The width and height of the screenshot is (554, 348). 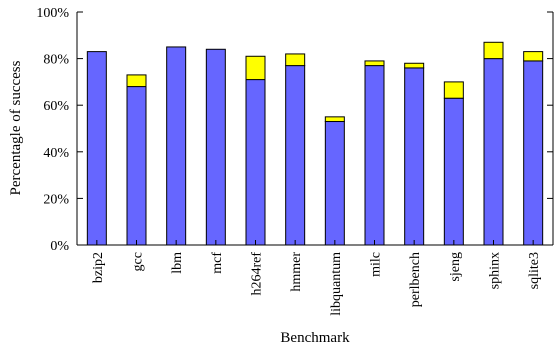 I want to click on x-tick-label-bzip2: bzip2, so click(x=98, y=267).